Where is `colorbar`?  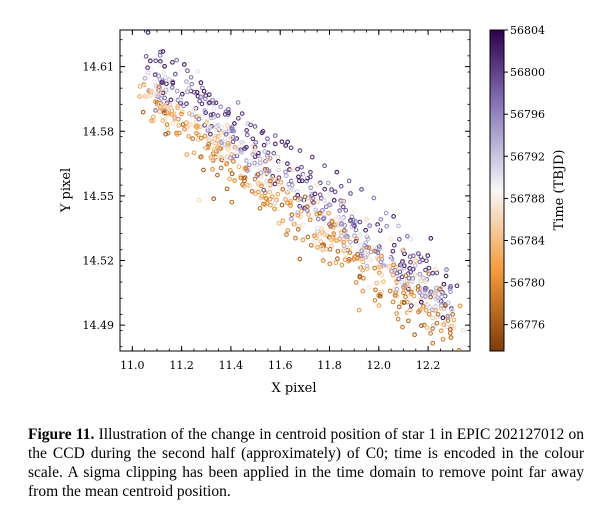 colorbar is located at coordinates (497, 190).